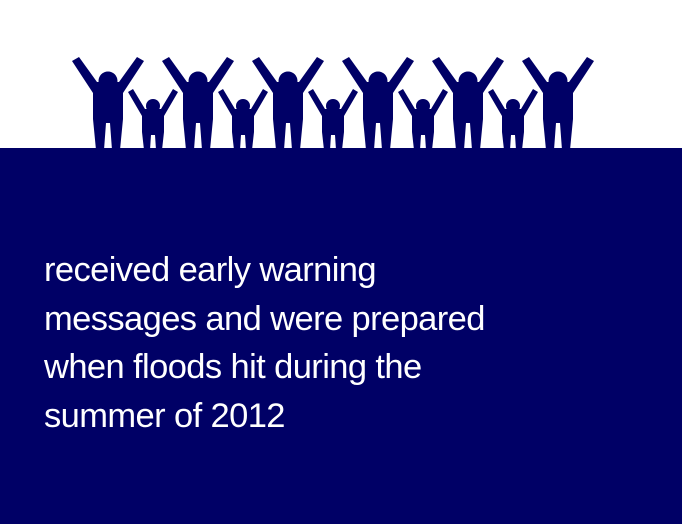 The image size is (682, 524). I want to click on message-line: received early warning, so click(210, 270).